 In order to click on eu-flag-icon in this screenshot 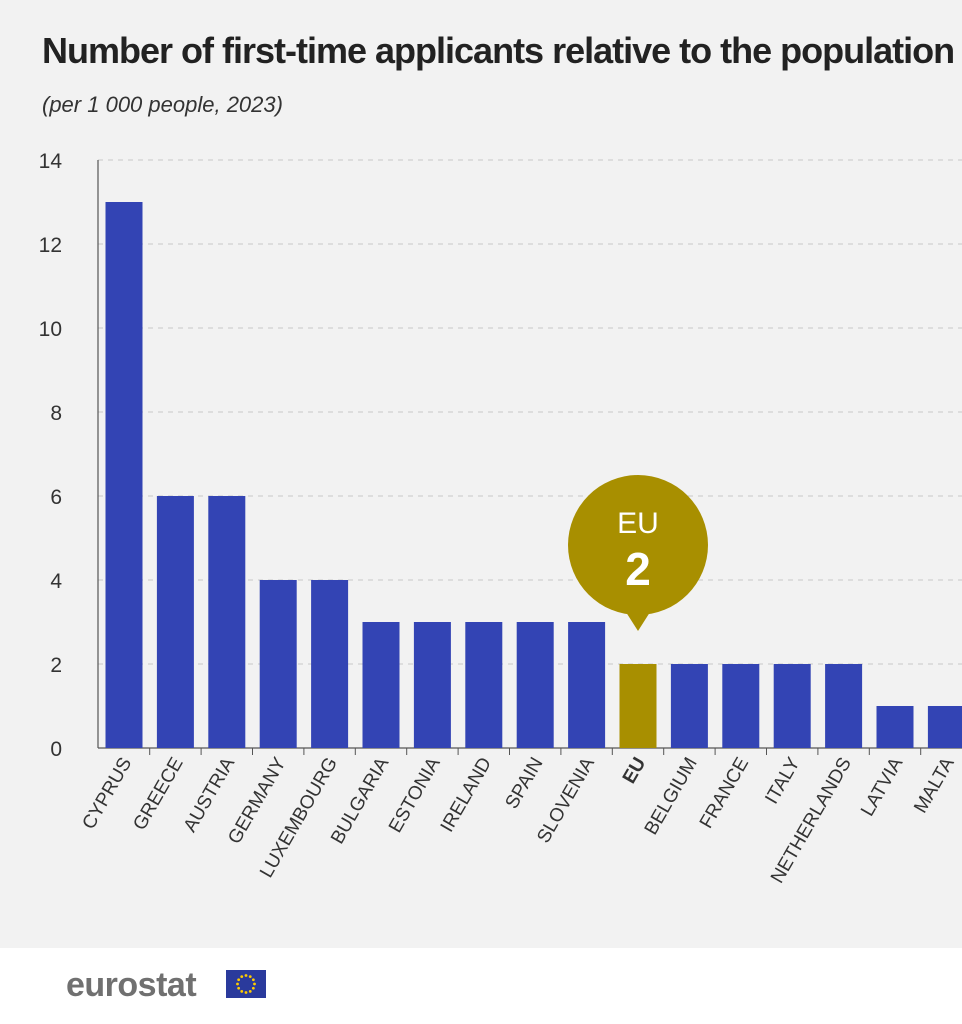, I will do `click(246, 984)`.